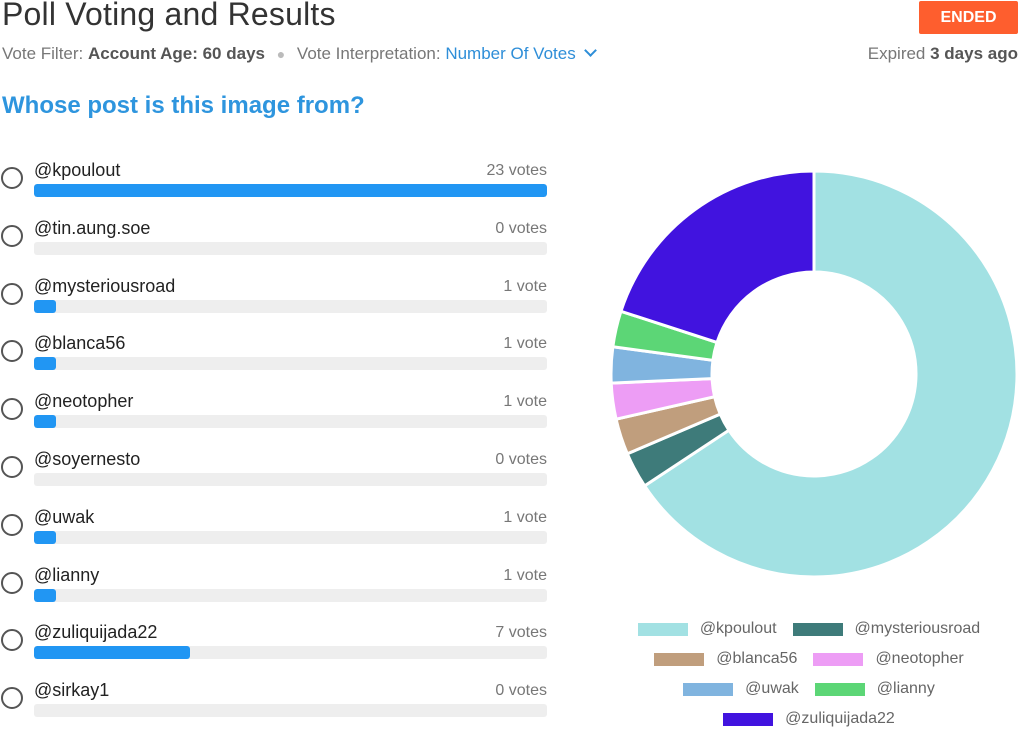 The image size is (1018, 734). What do you see at coordinates (917, 628) in the screenshot?
I see `legend-label: @mysteriousroad` at bounding box center [917, 628].